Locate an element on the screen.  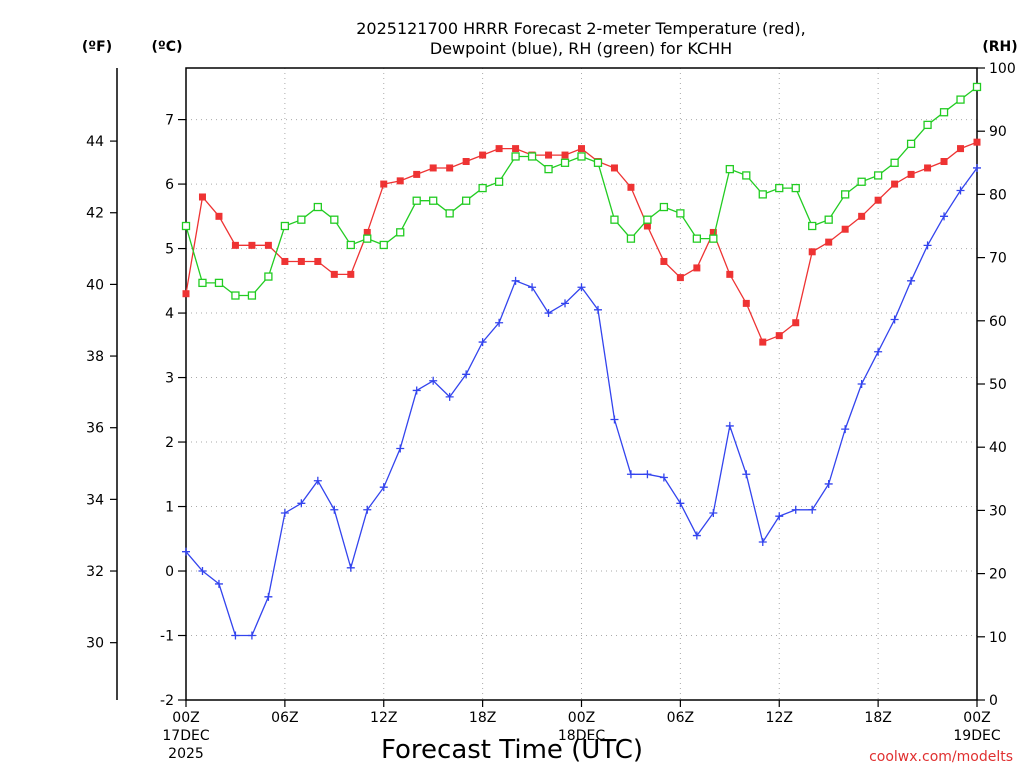
credit-text: coolwx.com/modelts is located at coordinates (941, 757).